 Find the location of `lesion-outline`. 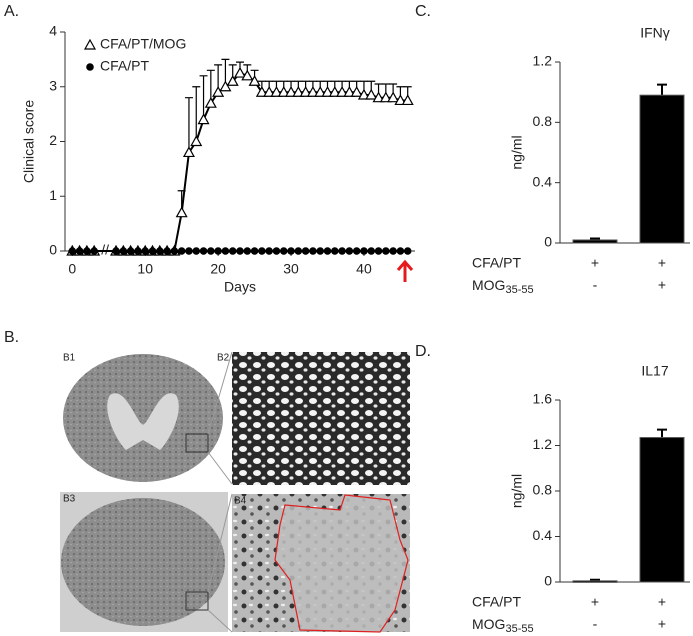

lesion-outline is located at coordinates (341, 563).